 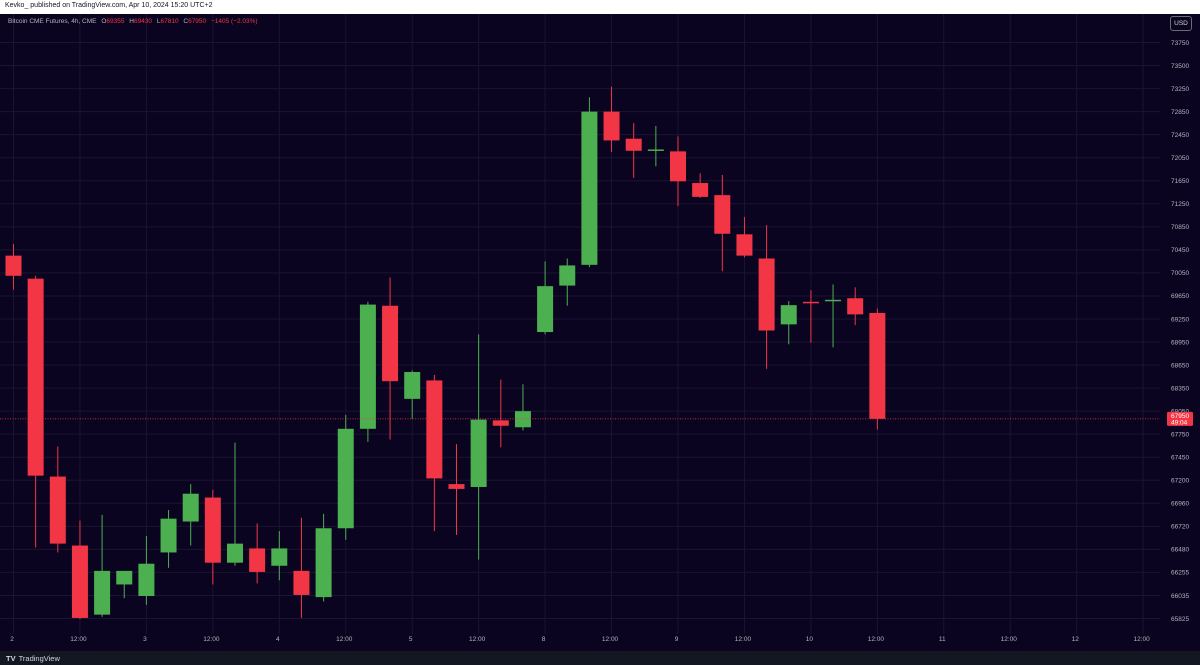 What do you see at coordinates (544, 639) in the screenshot?
I see `time-tick-label: 8` at bounding box center [544, 639].